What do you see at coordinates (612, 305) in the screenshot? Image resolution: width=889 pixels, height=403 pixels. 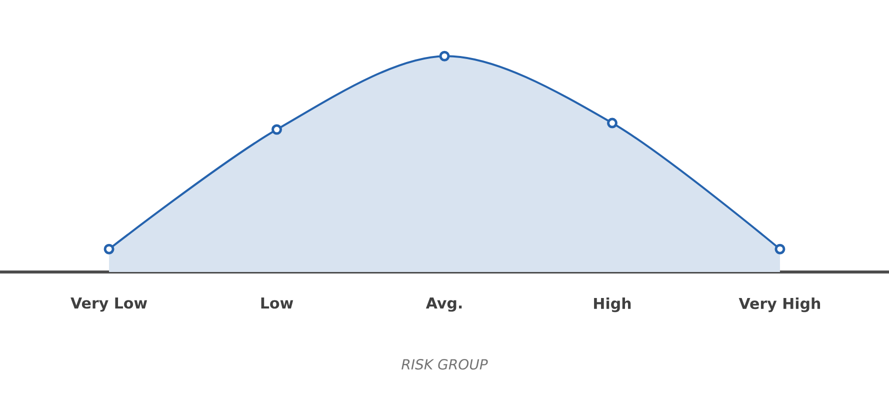 I see `x-tick-label: High` at bounding box center [612, 305].